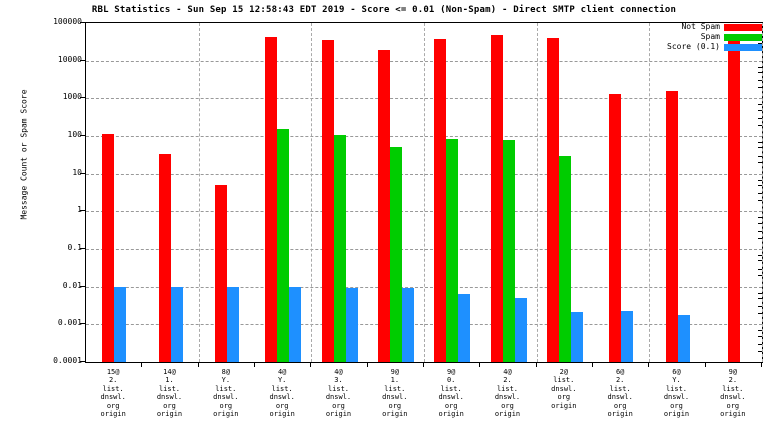 The image size is (768, 433). What do you see at coordinates (564, 389) in the screenshot?
I see `x-tick-label: 2@ list. dnswl. org origin` at bounding box center [564, 389].